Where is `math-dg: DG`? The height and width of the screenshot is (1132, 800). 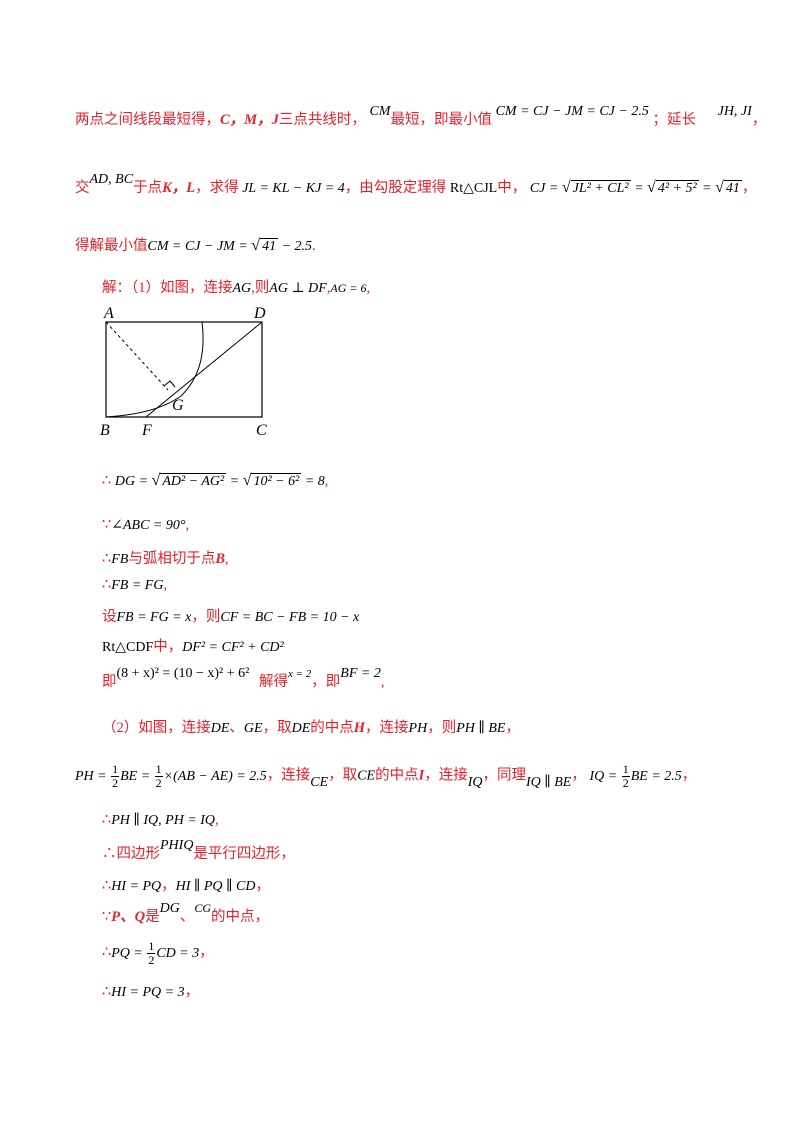 math-dg: DG is located at coordinates (169, 908).